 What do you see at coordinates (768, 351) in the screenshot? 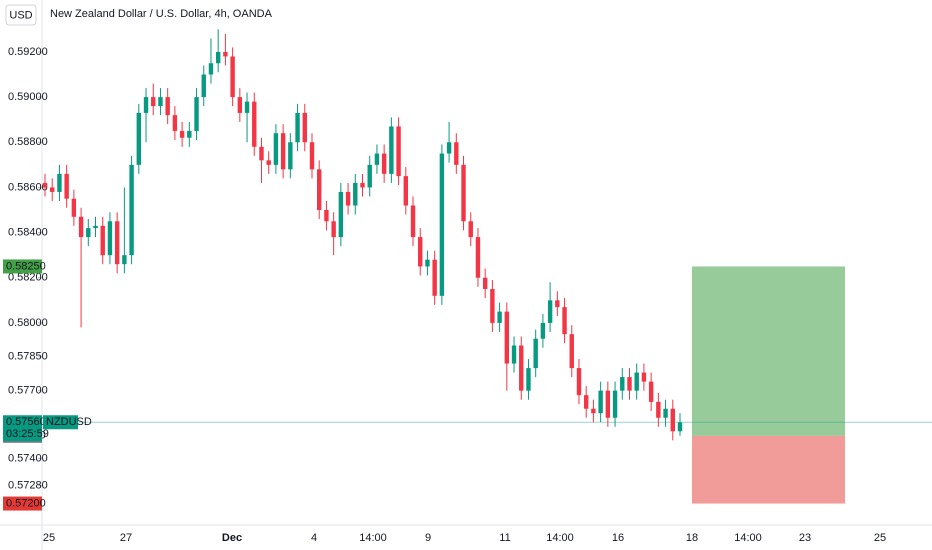
I see `profit-zone` at bounding box center [768, 351].